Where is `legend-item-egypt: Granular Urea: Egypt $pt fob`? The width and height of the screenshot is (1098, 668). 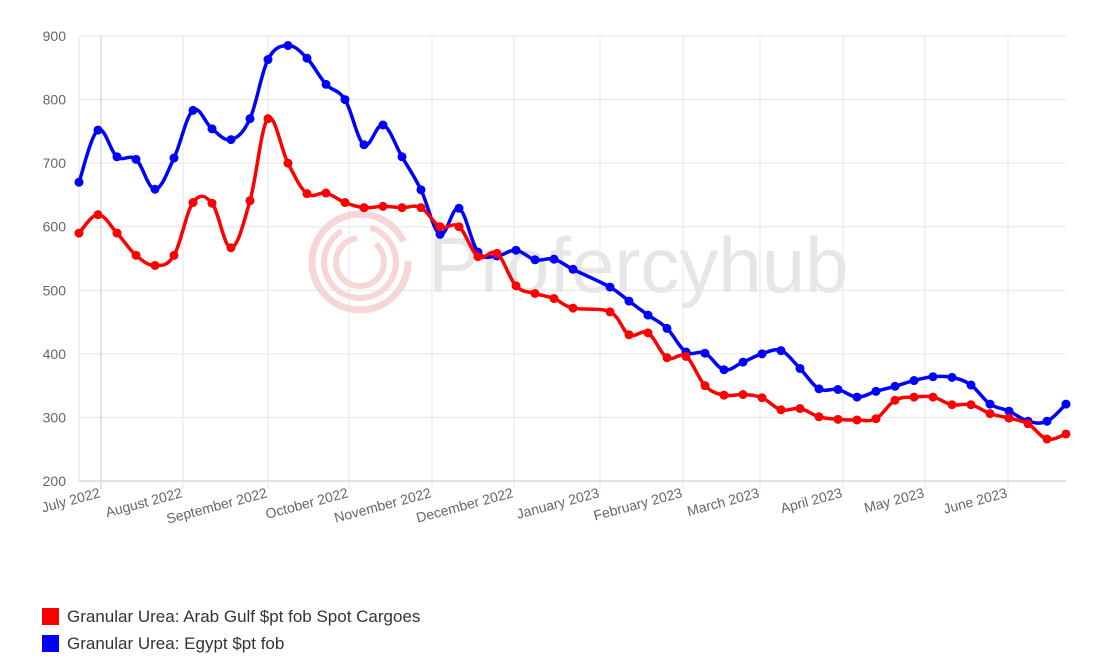
legend-item-egypt: Granular Urea: Egypt $pt fob is located at coordinates (231, 643).